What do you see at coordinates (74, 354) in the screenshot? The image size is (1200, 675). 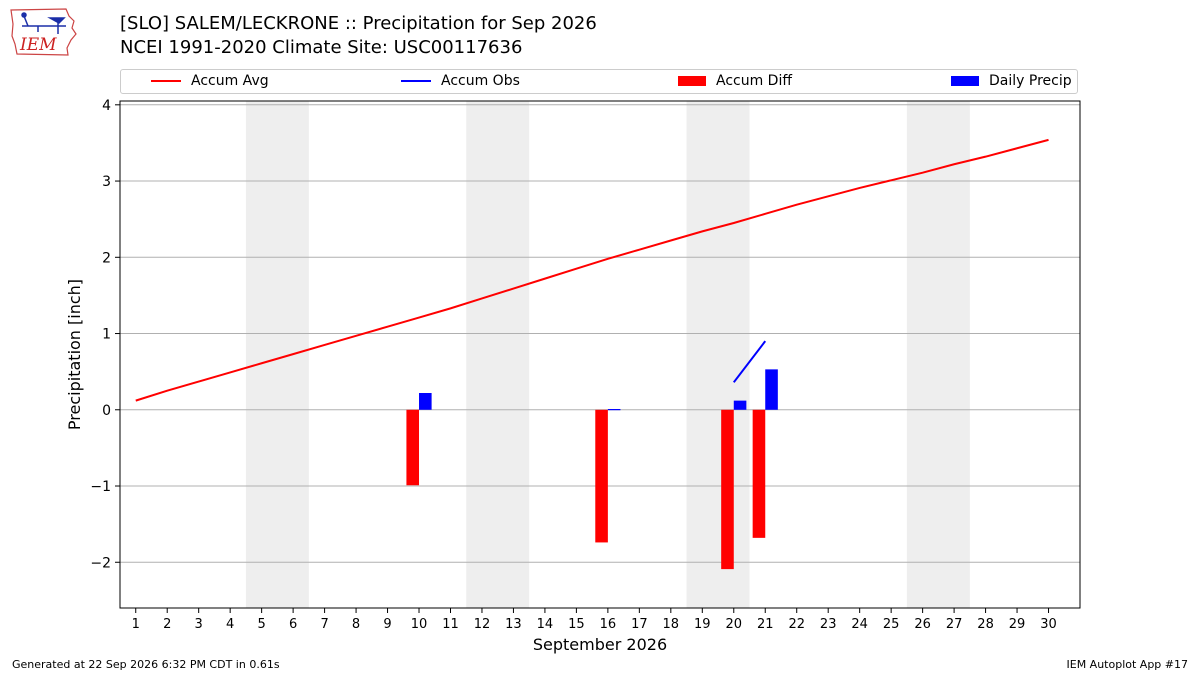 I see `y-axis-label: Precipitation [inch]` at bounding box center [74, 354].